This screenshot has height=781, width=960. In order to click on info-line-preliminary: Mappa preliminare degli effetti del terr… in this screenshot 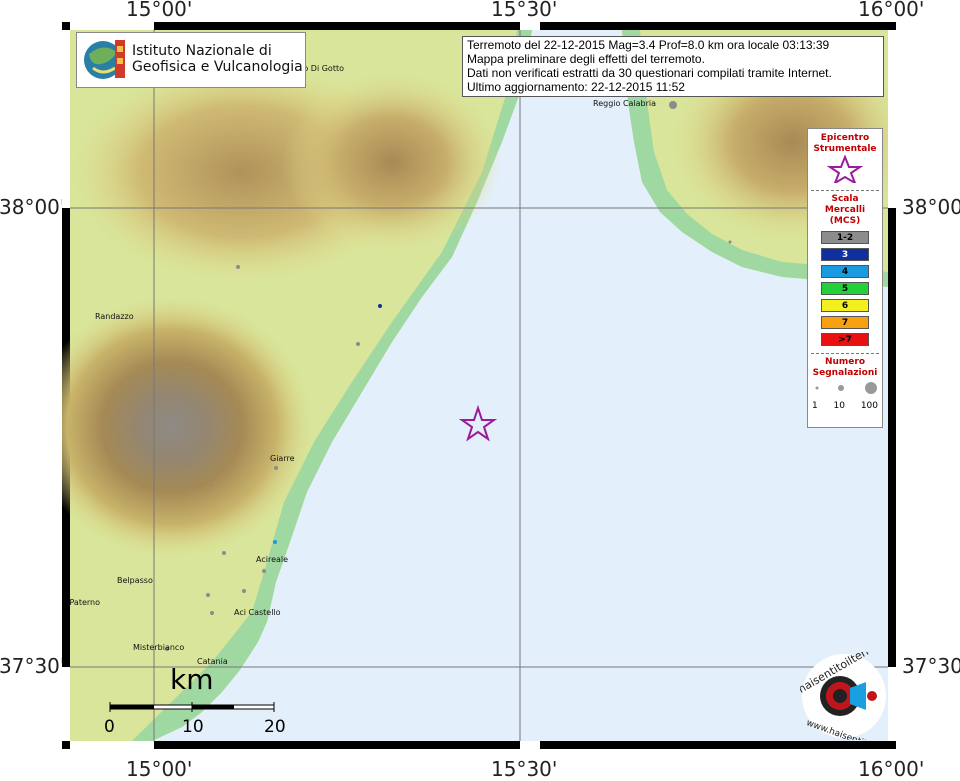, I will do `click(586, 59)`.